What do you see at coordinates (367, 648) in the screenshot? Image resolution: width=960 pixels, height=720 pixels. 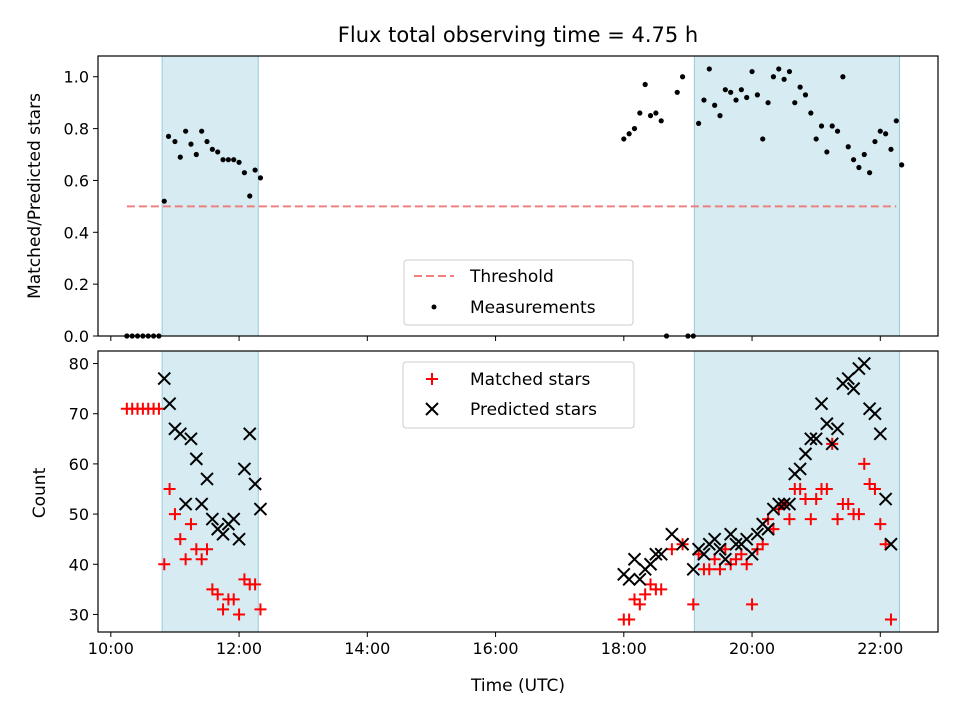 I see `x-tick-label: 14:00` at bounding box center [367, 648].